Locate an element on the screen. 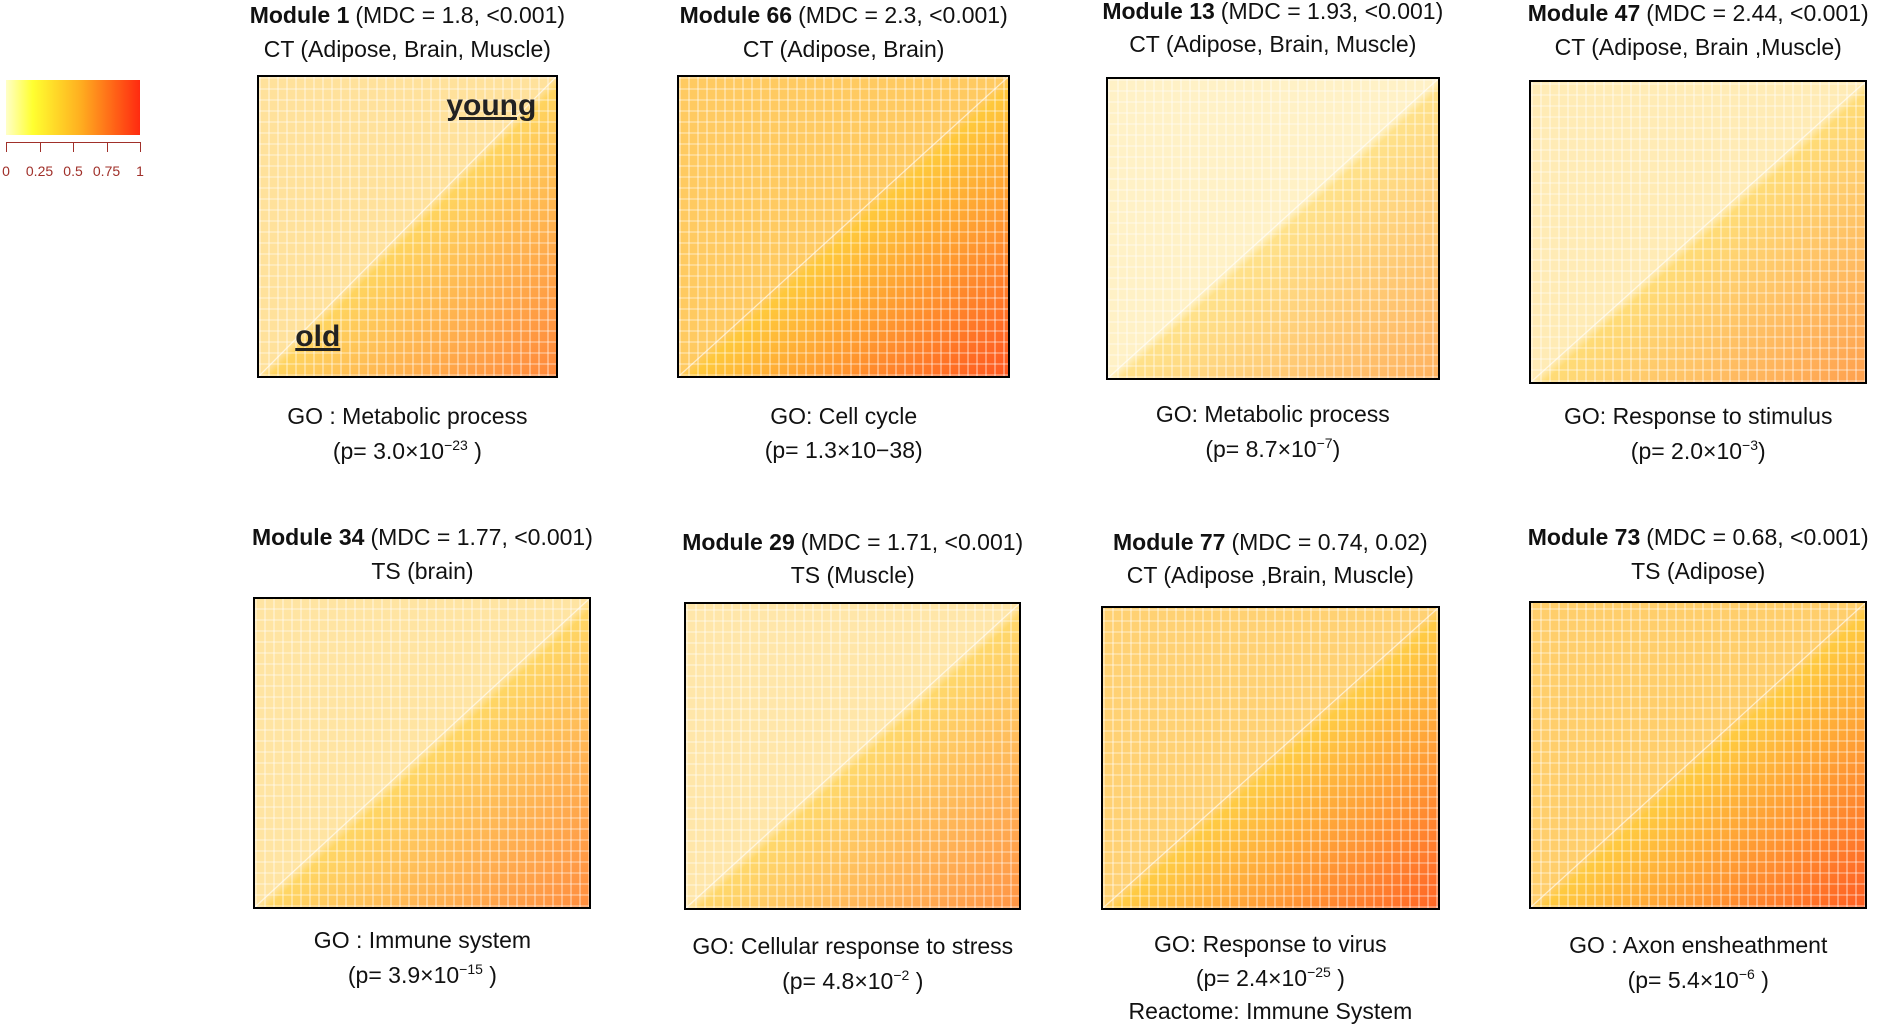 This screenshot has width=1893, height=1028. module-name: Module 1 is located at coordinates (299, 15).